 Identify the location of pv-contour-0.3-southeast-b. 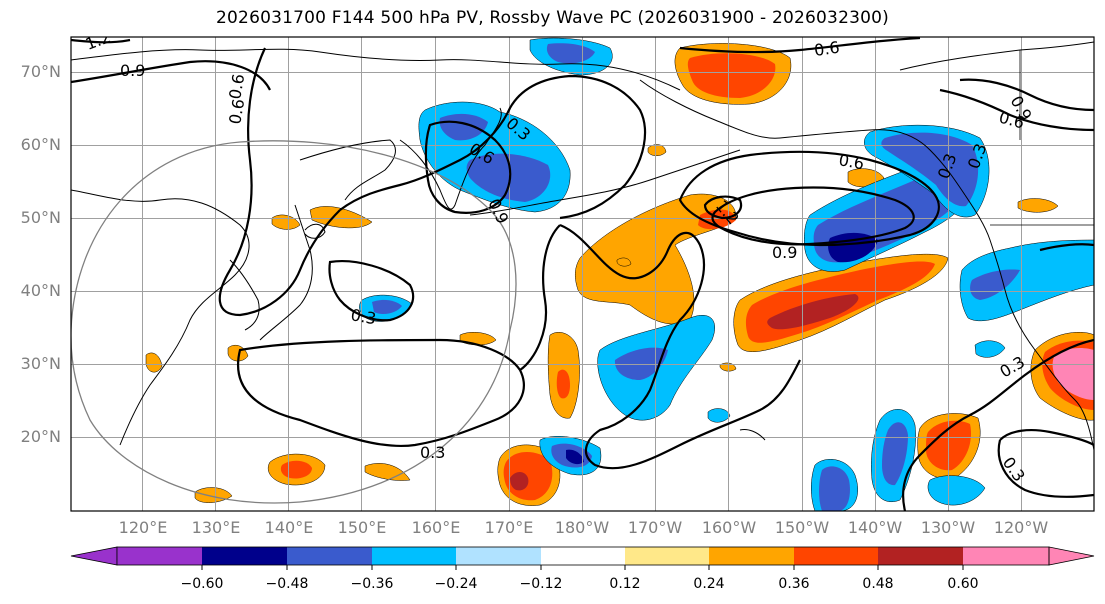
(1045, 468).